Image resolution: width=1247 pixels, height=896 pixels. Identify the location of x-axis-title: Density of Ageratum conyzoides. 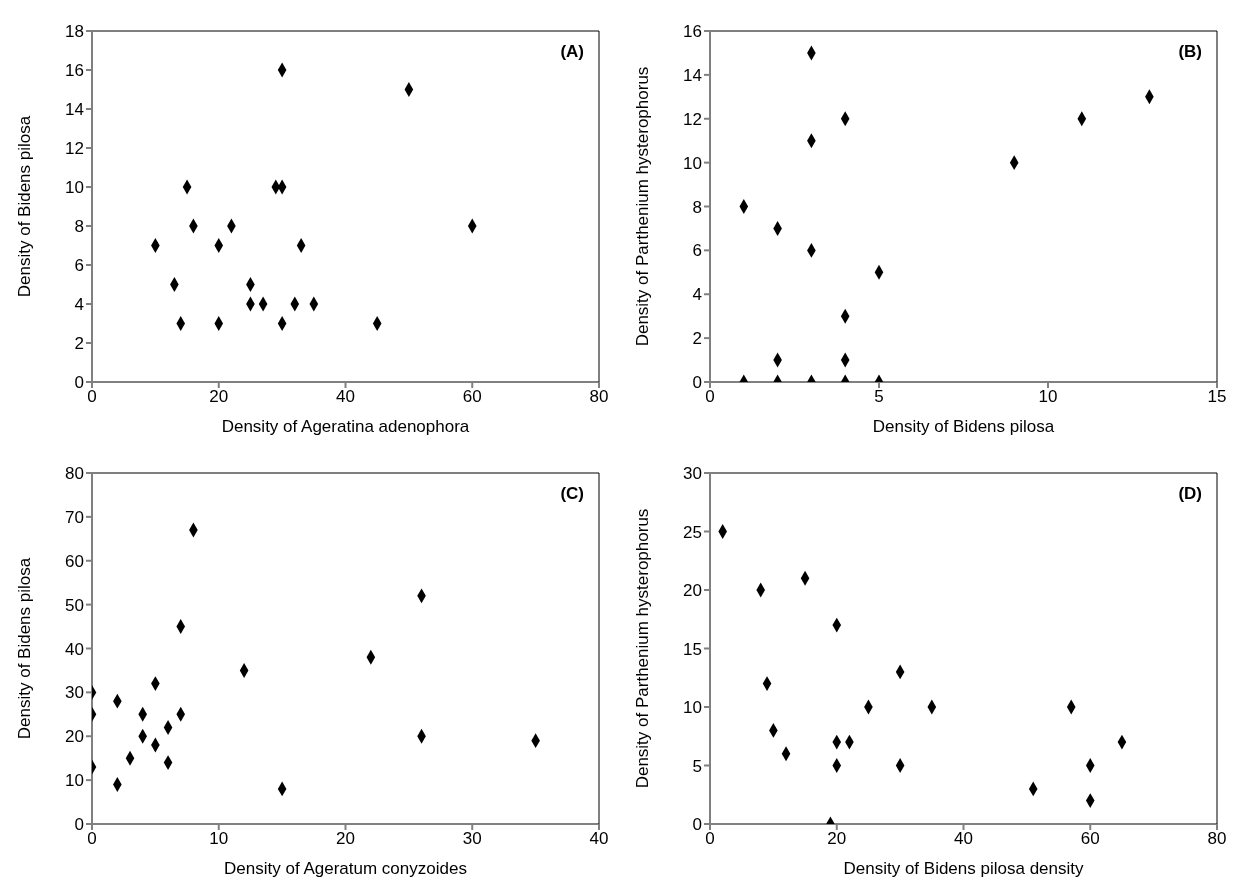
(345, 868).